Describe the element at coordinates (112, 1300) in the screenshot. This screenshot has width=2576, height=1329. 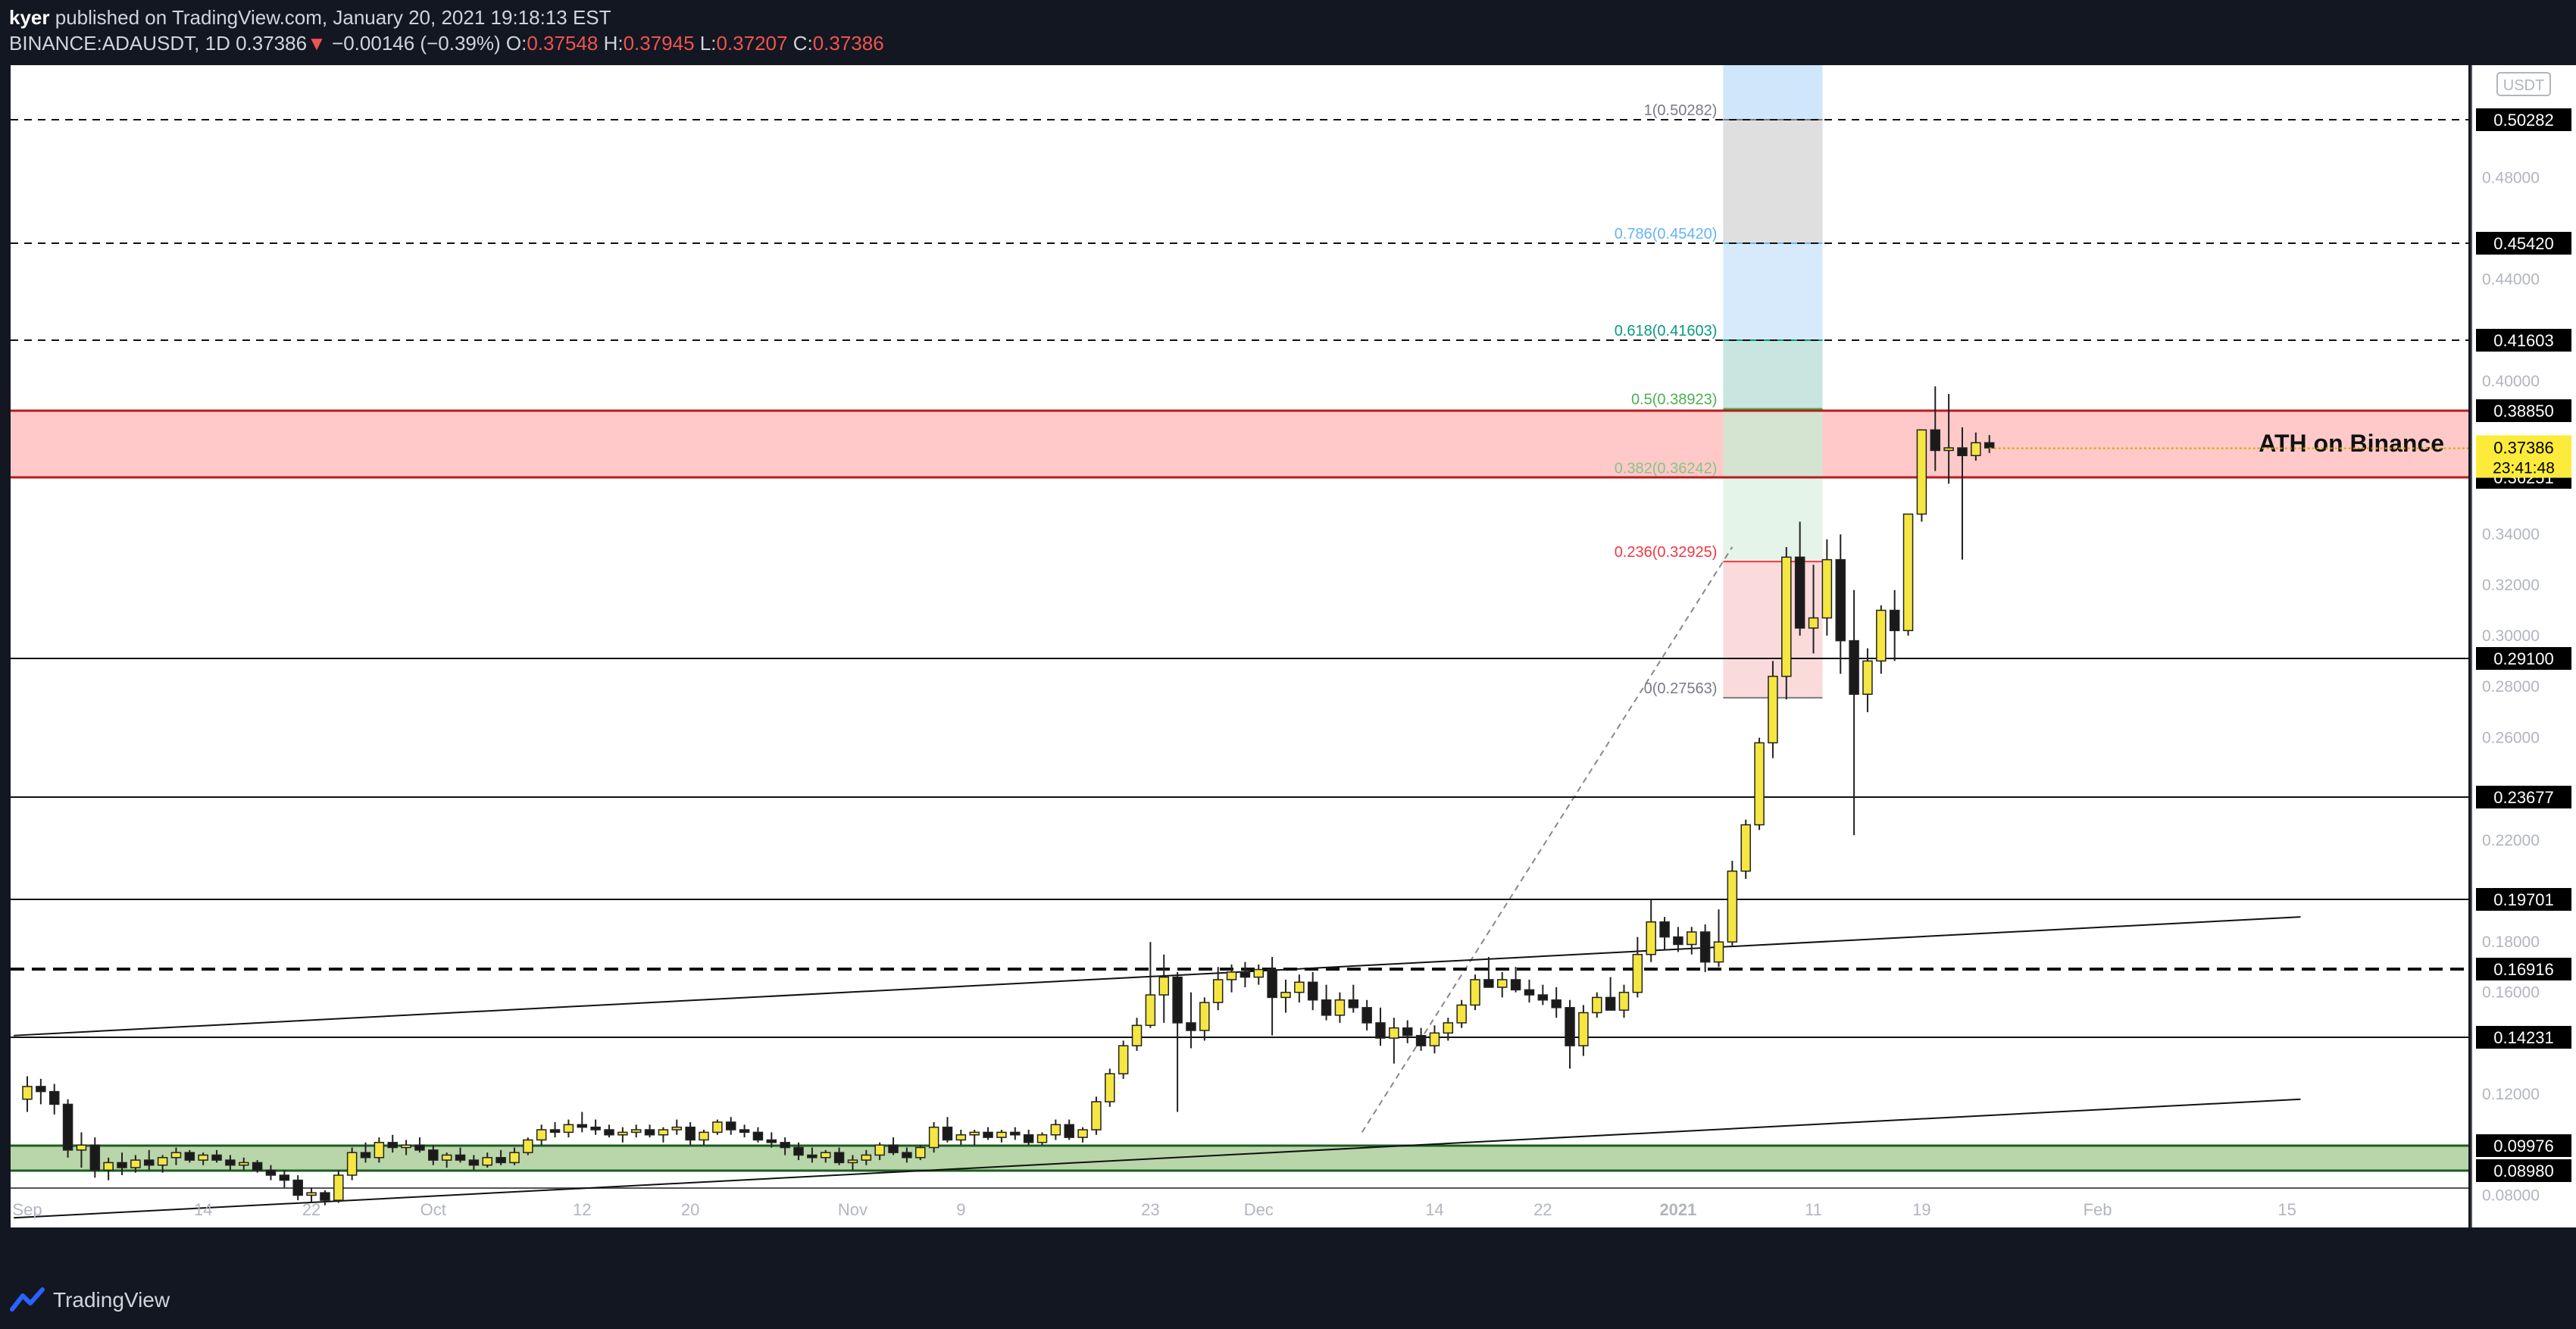
I see `tradingview-brand: TradingView` at that location.